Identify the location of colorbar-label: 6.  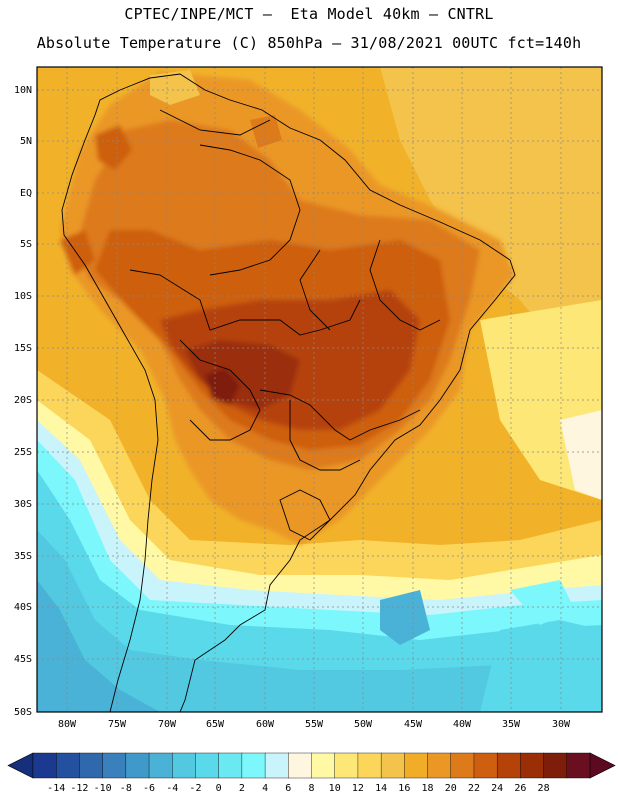
(288, 788).